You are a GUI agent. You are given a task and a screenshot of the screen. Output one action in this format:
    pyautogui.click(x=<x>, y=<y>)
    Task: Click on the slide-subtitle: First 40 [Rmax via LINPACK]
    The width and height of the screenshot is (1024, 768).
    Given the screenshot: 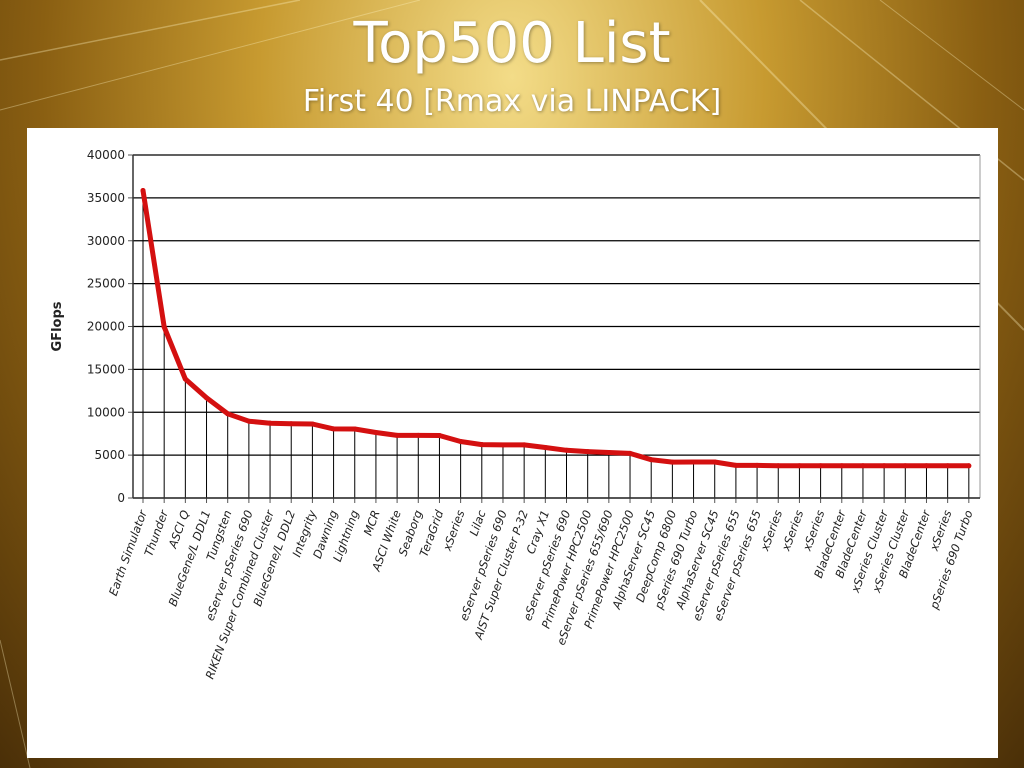 What is the action you would take?
    pyautogui.click(x=512, y=101)
    